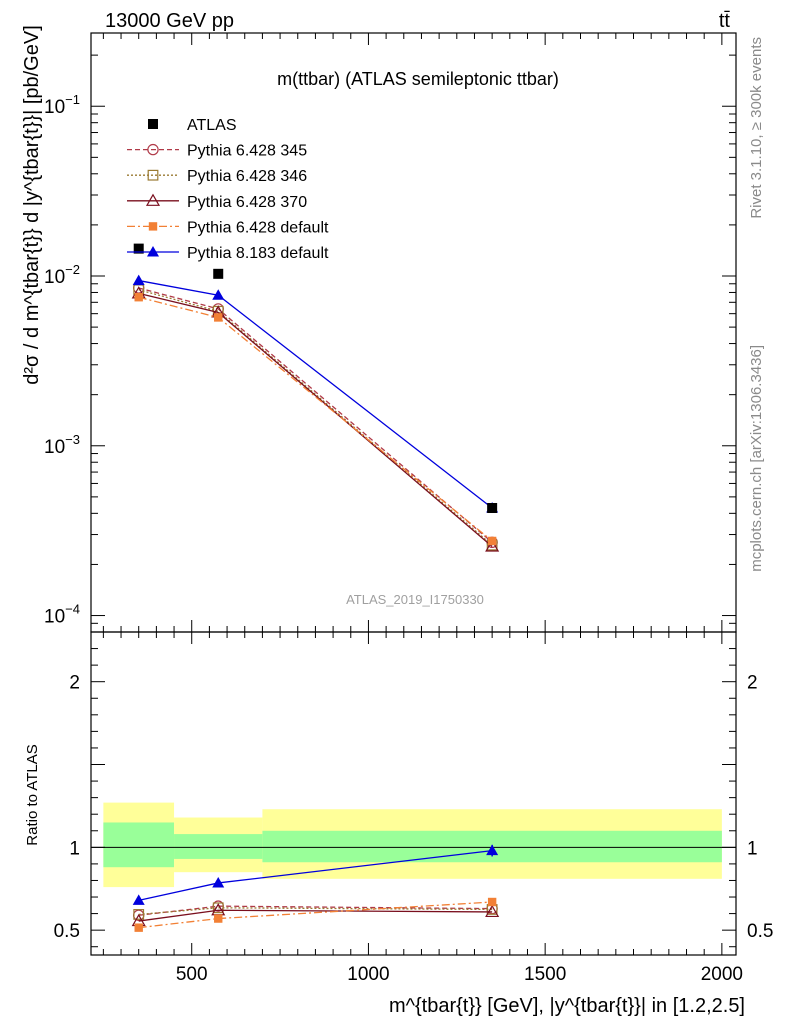 This screenshot has height=1024, width=786. I want to click on ratio-y-tick-label-right-2: 2, so click(752, 683).